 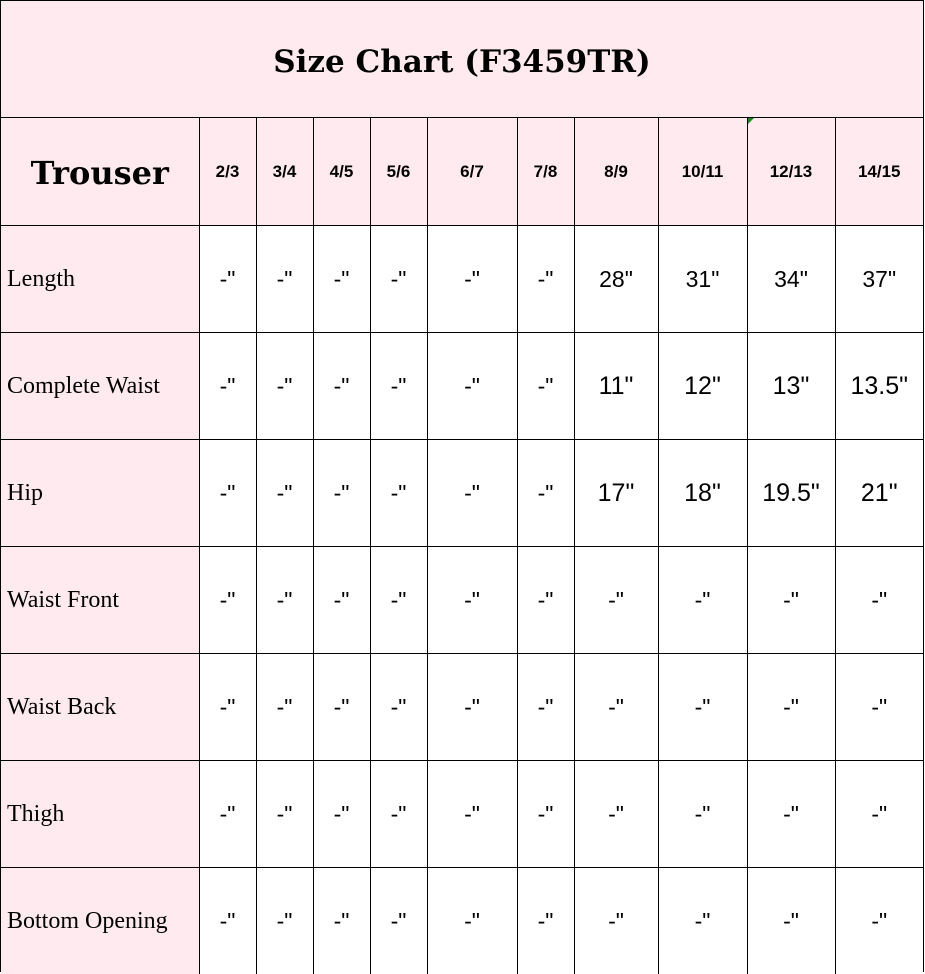 What do you see at coordinates (100, 386) in the screenshot?
I see `measurement-label: Complete Waist` at bounding box center [100, 386].